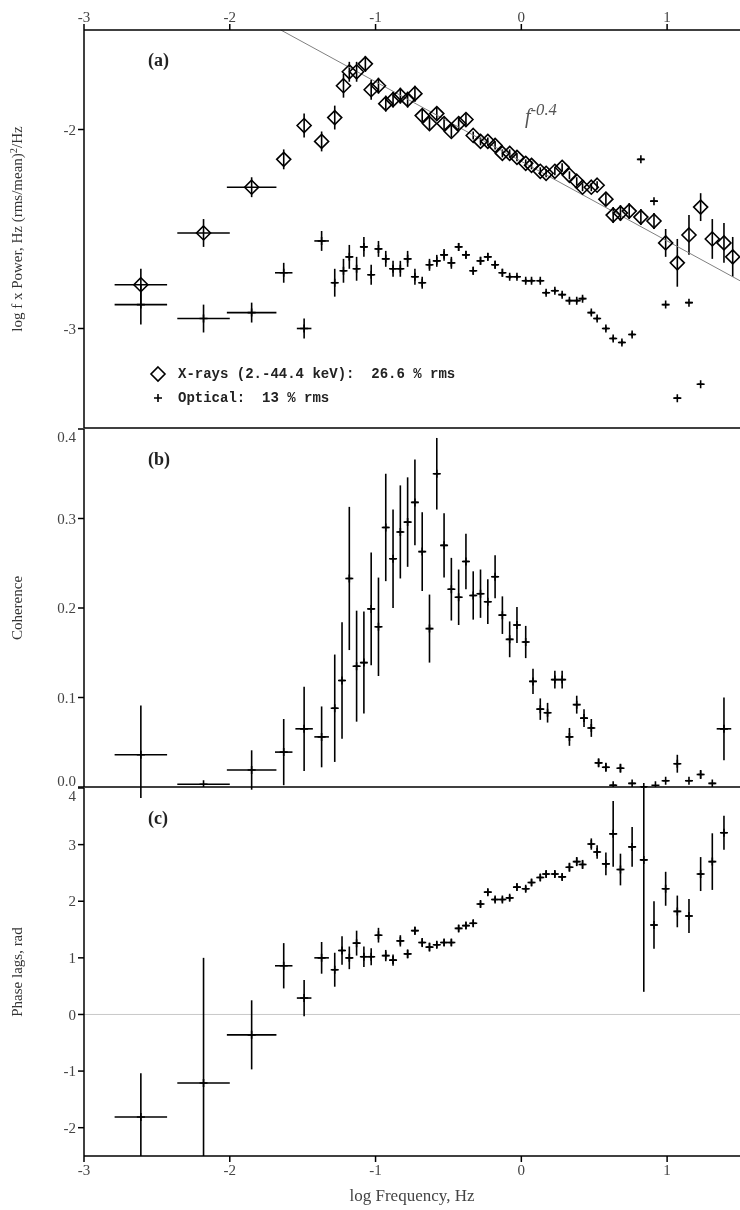  What do you see at coordinates (158, 60) in the screenshot?
I see `annotation: (a)` at bounding box center [158, 60].